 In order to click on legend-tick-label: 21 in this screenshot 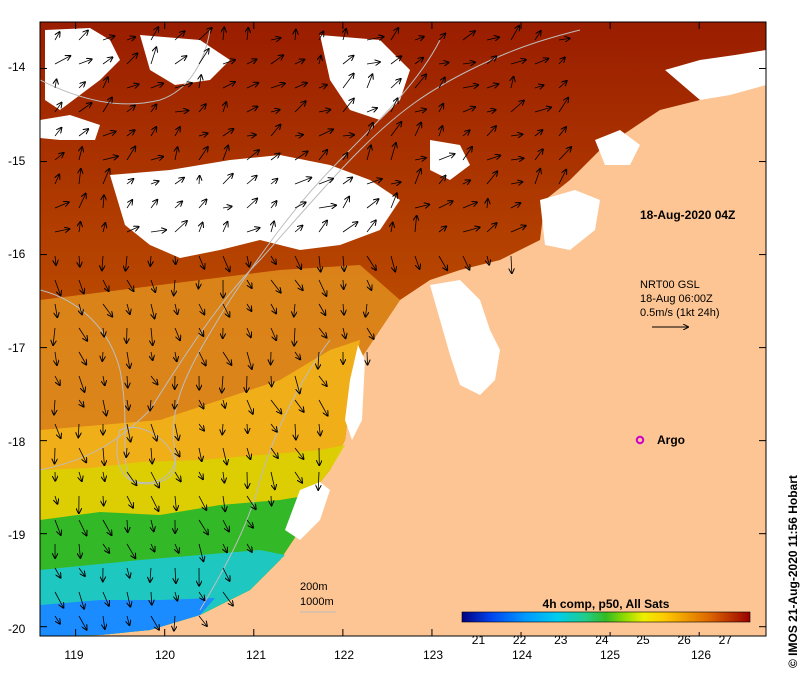, I will do `click(479, 640)`.